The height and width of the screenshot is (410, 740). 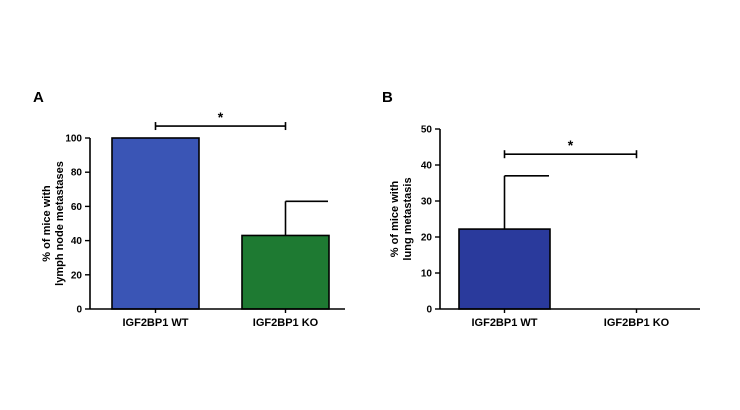 What do you see at coordinates (73, 139) in the screenshot?
I see `y-tick-label: 100` at bounding box center [73, 139].